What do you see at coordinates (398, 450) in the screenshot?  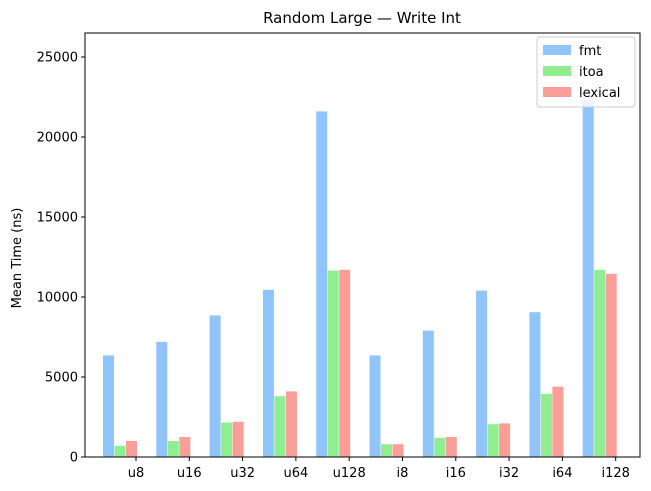 I see `bar-lexical-i8` at bounding box center [398, 450].